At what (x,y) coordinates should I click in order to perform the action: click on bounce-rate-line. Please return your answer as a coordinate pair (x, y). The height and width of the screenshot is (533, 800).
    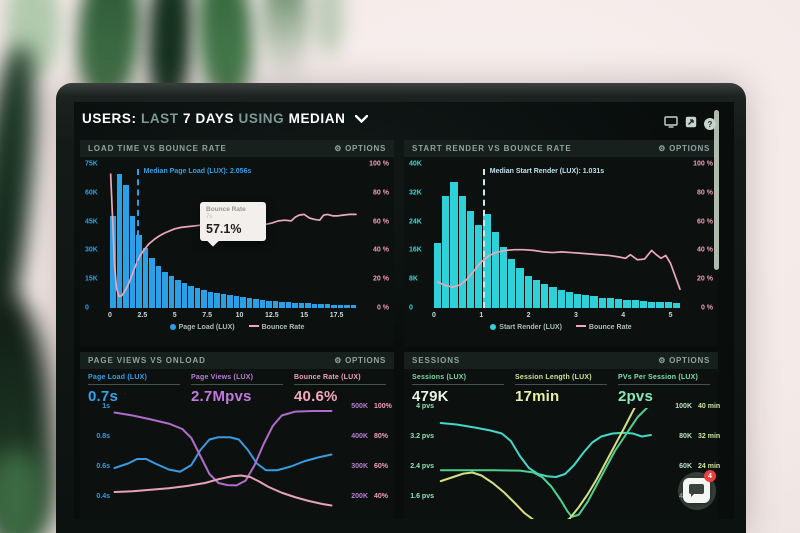
    Looking at the image, I should click on (557, 236).